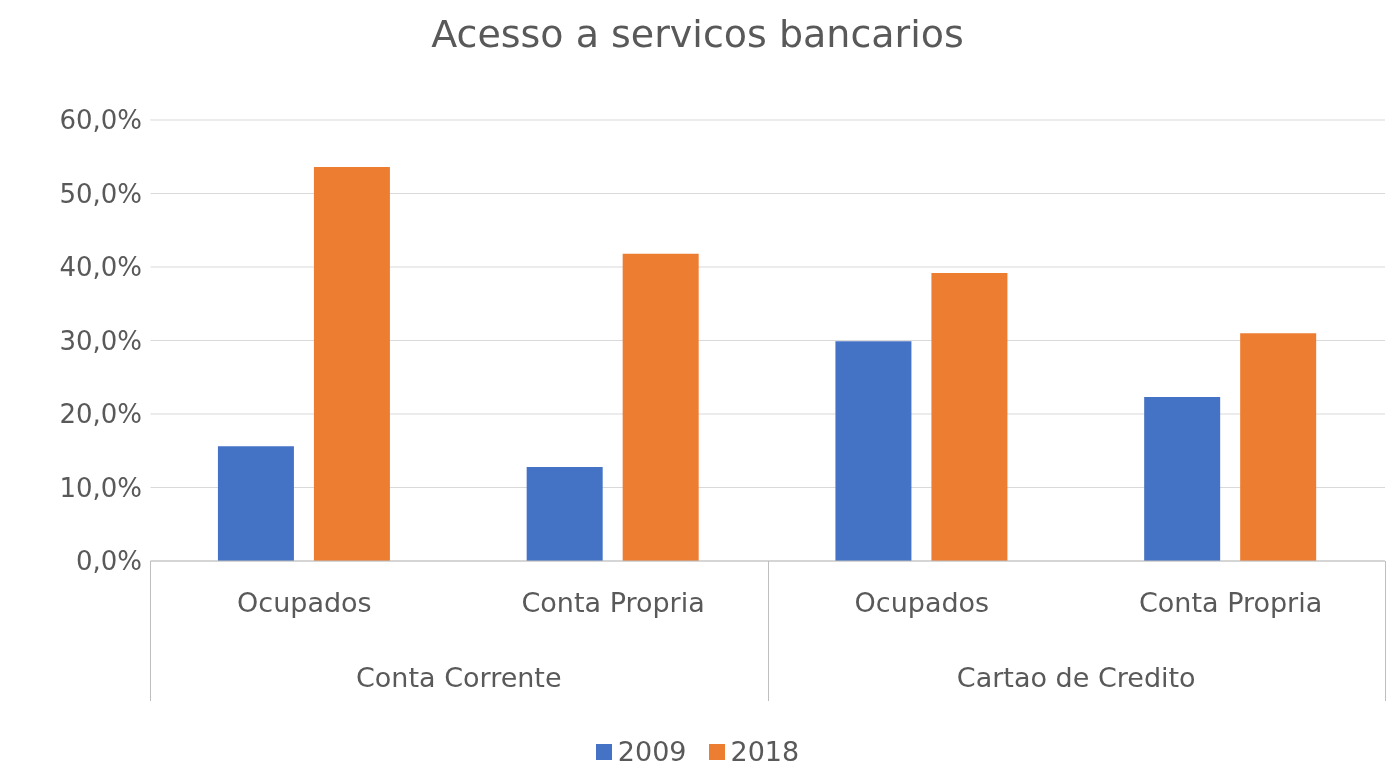 This screenshot has width=1395, height=771. Describe the element at coordinates (100, 120) in the screenshot. I see `y-tick-label: 60,0%` at that location.